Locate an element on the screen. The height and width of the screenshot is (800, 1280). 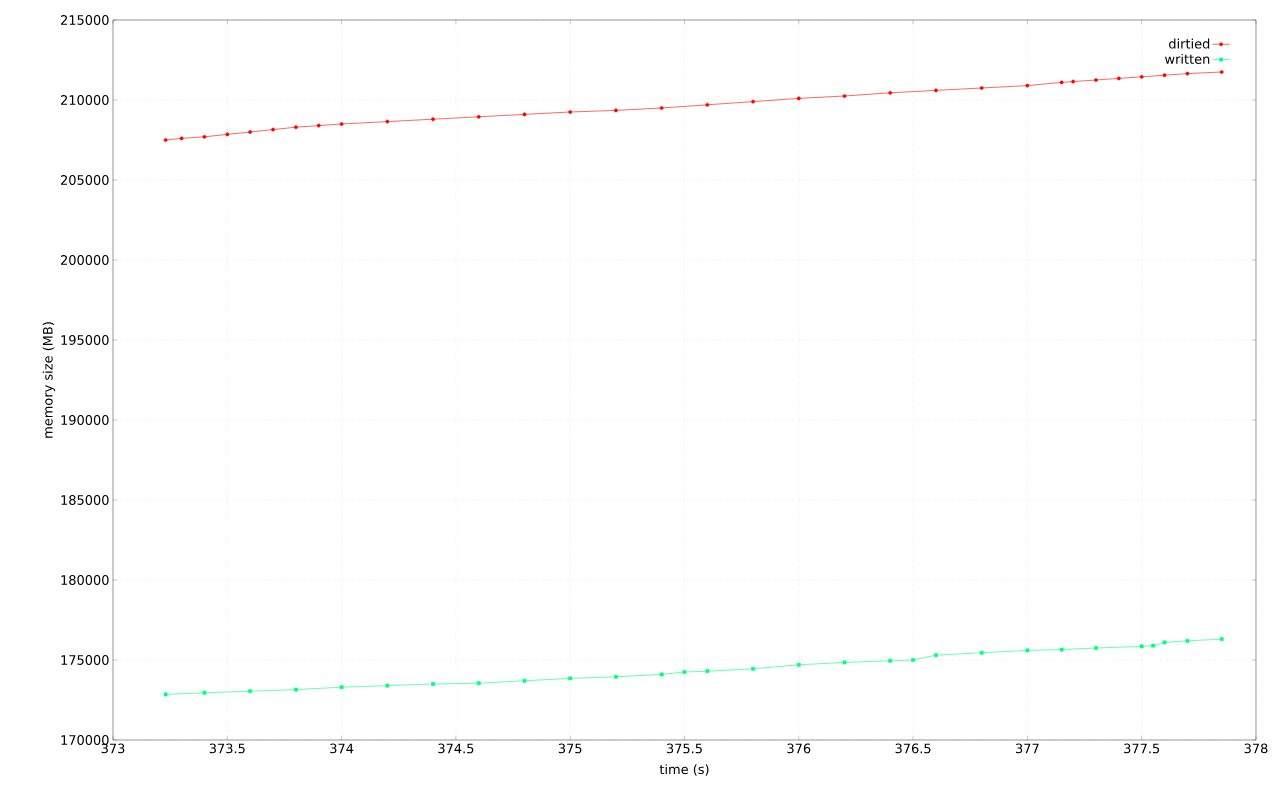
x-tick-label: 374.5 is located at coordinates (456, 748).